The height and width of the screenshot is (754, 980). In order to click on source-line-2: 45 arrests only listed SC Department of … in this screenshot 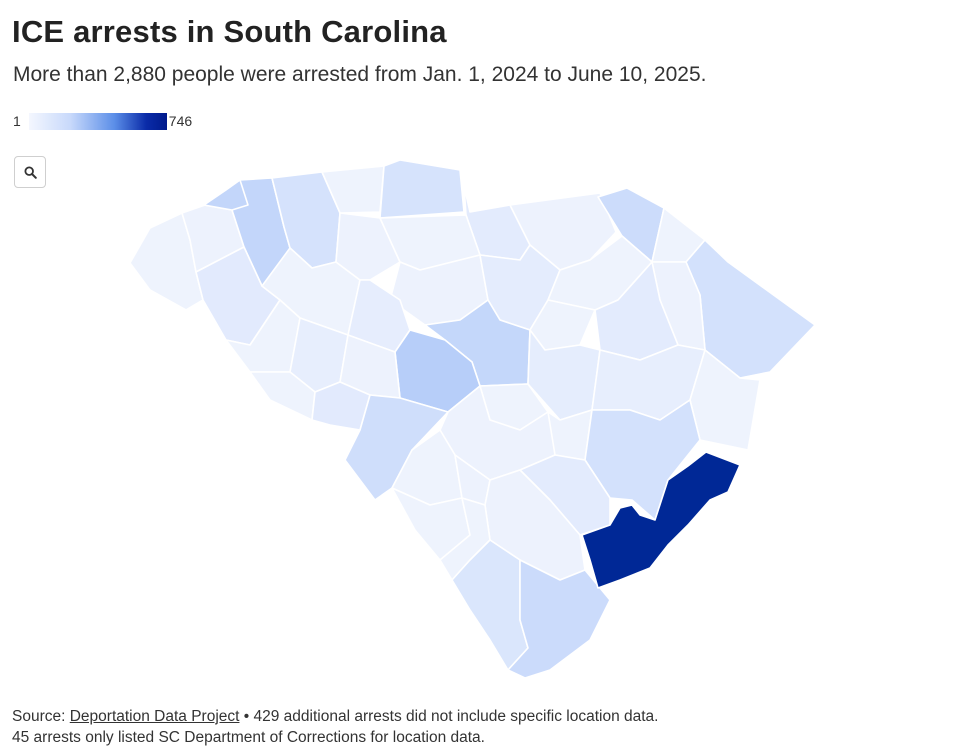, I will do `click(248, 737)`.